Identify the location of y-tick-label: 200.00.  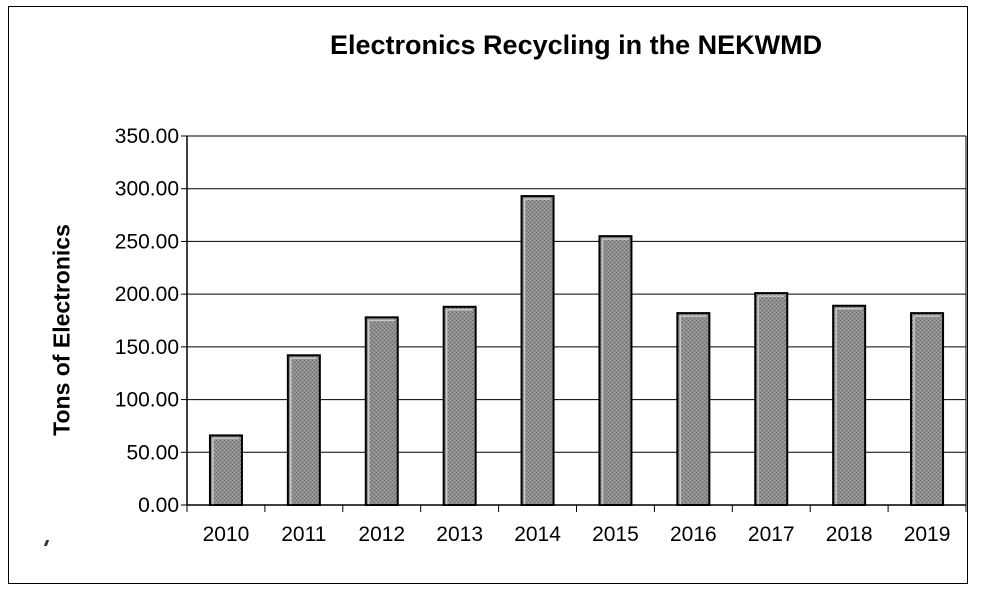
(147, 294).